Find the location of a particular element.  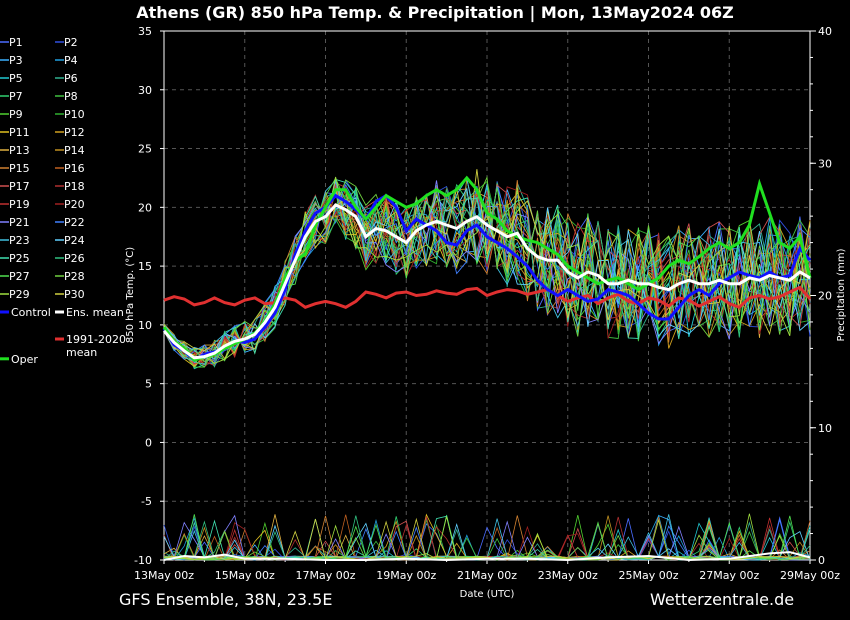

y-tick-label: 10 is located at coordinates (145, 325).